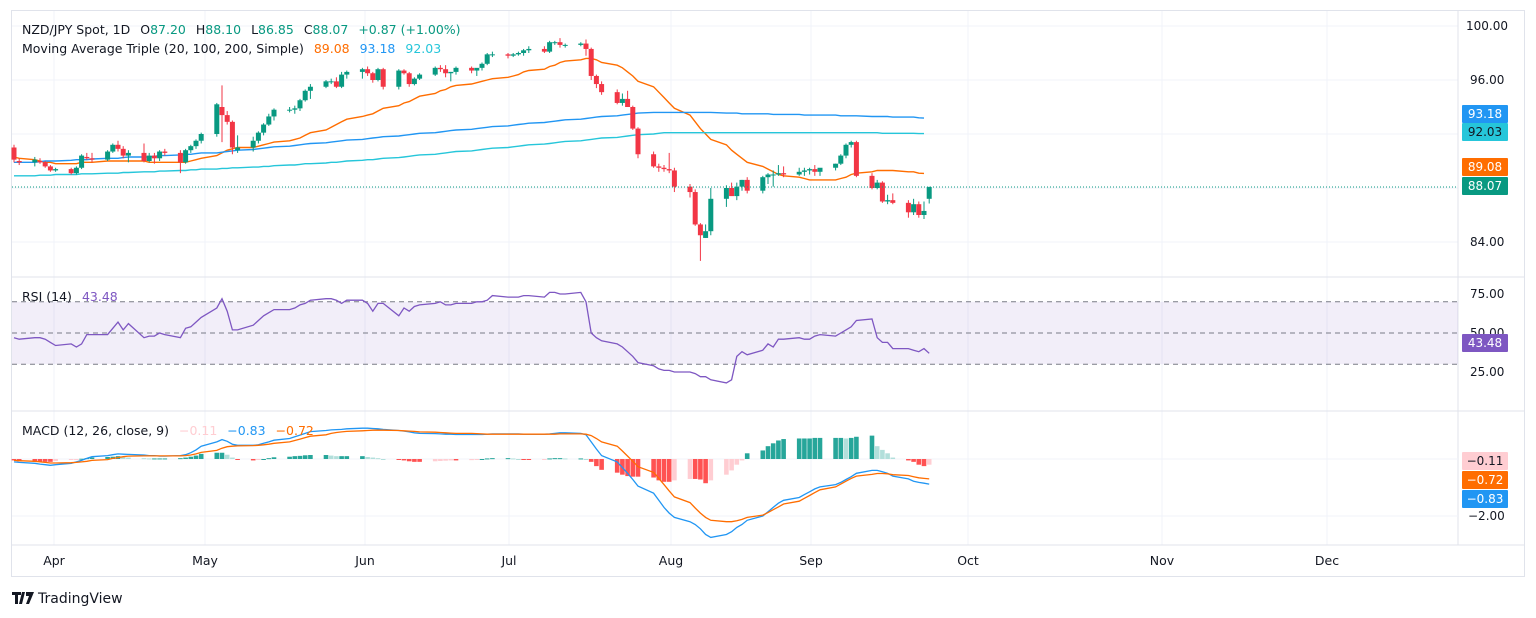  Describe the element at coordinates (1487, 26) in the screenshot. I see `price-tick-100: 100.00` at that location.